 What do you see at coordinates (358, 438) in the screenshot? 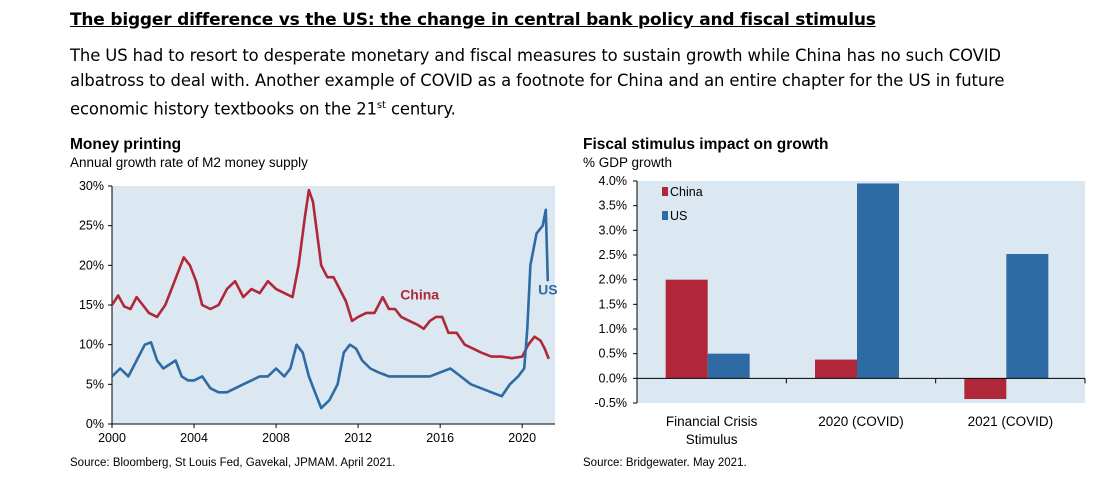
I see `x-tick-label: 2012` at bounding box center [358, 438].